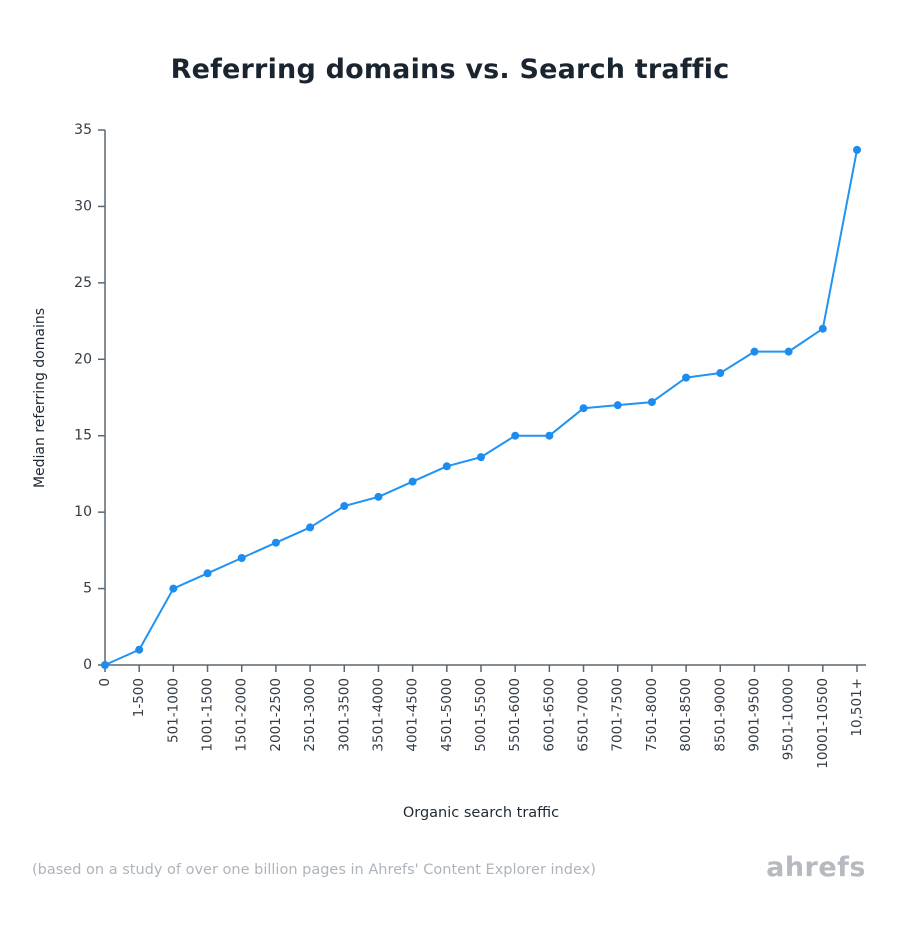  Describe the element at coordinates (310, 715) in the screenshot. I see `x-tick-label: 2501-3000` at that location.